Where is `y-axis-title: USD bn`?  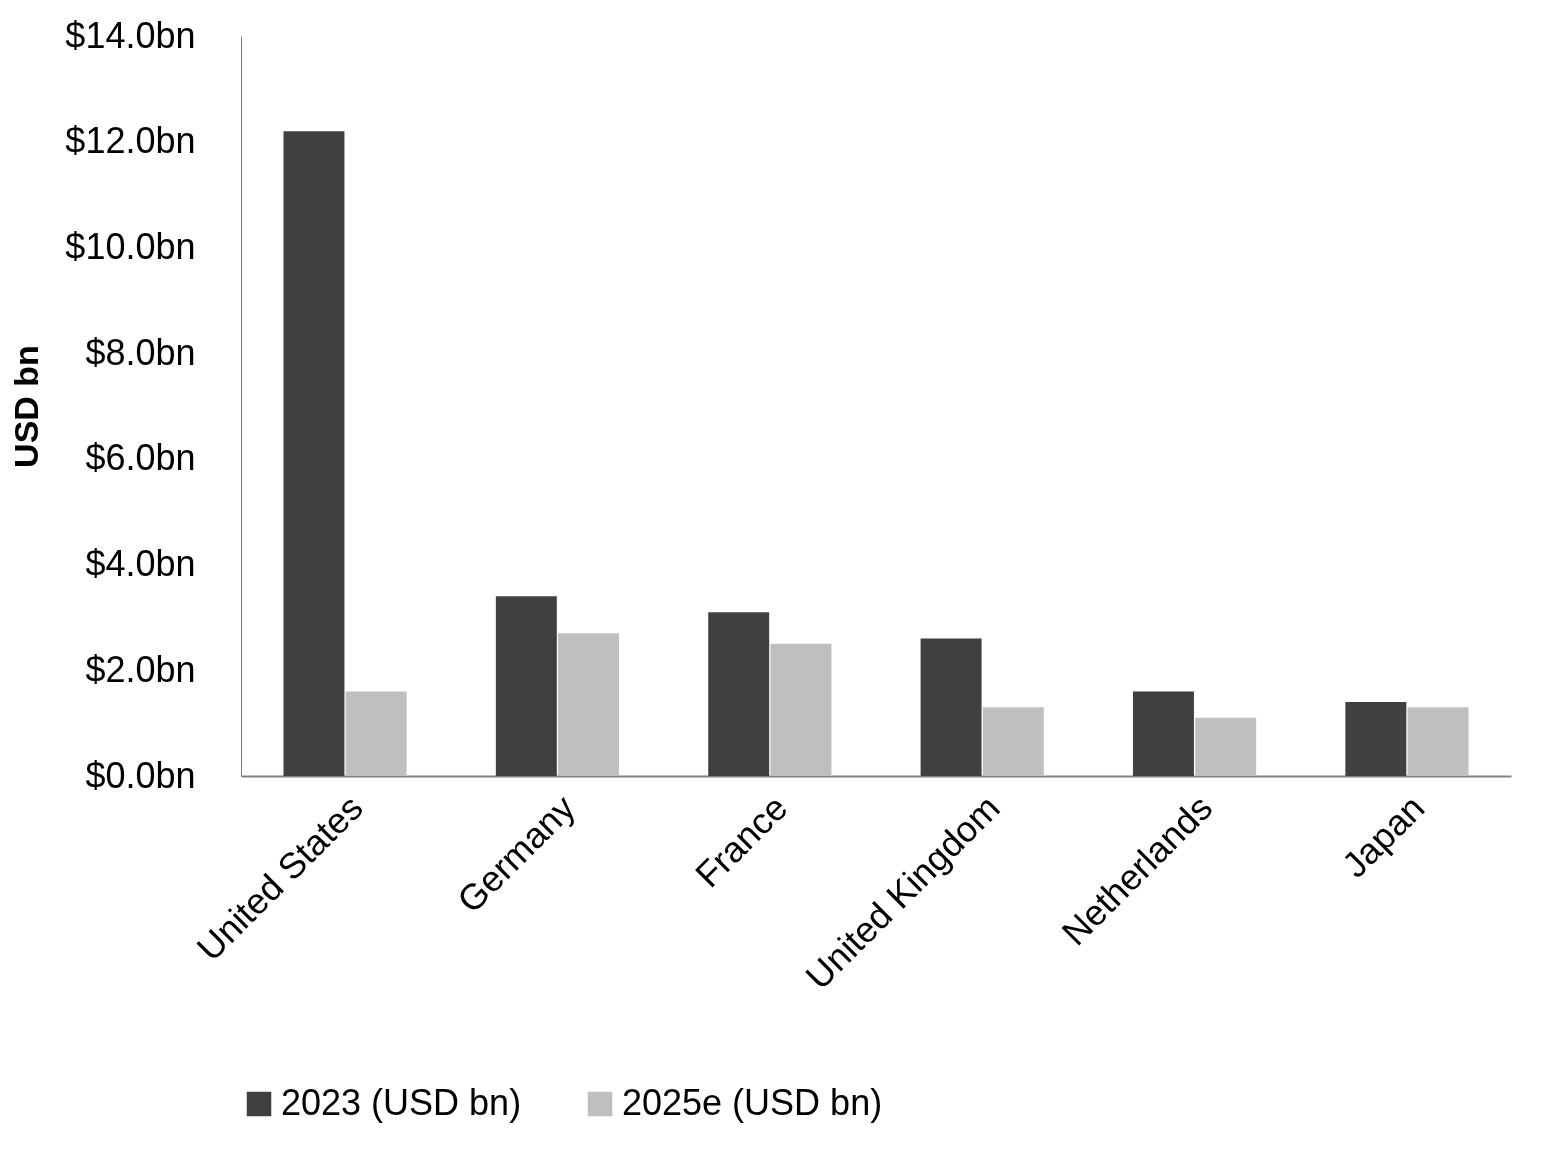
y-axis-title: USD bn is located at coordinates (26, 406).